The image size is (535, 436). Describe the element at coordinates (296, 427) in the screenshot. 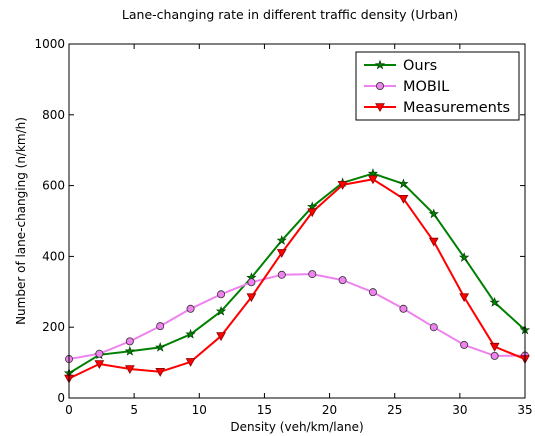

I see `x-axis-label: Density (veh/km/lane)` at that location.